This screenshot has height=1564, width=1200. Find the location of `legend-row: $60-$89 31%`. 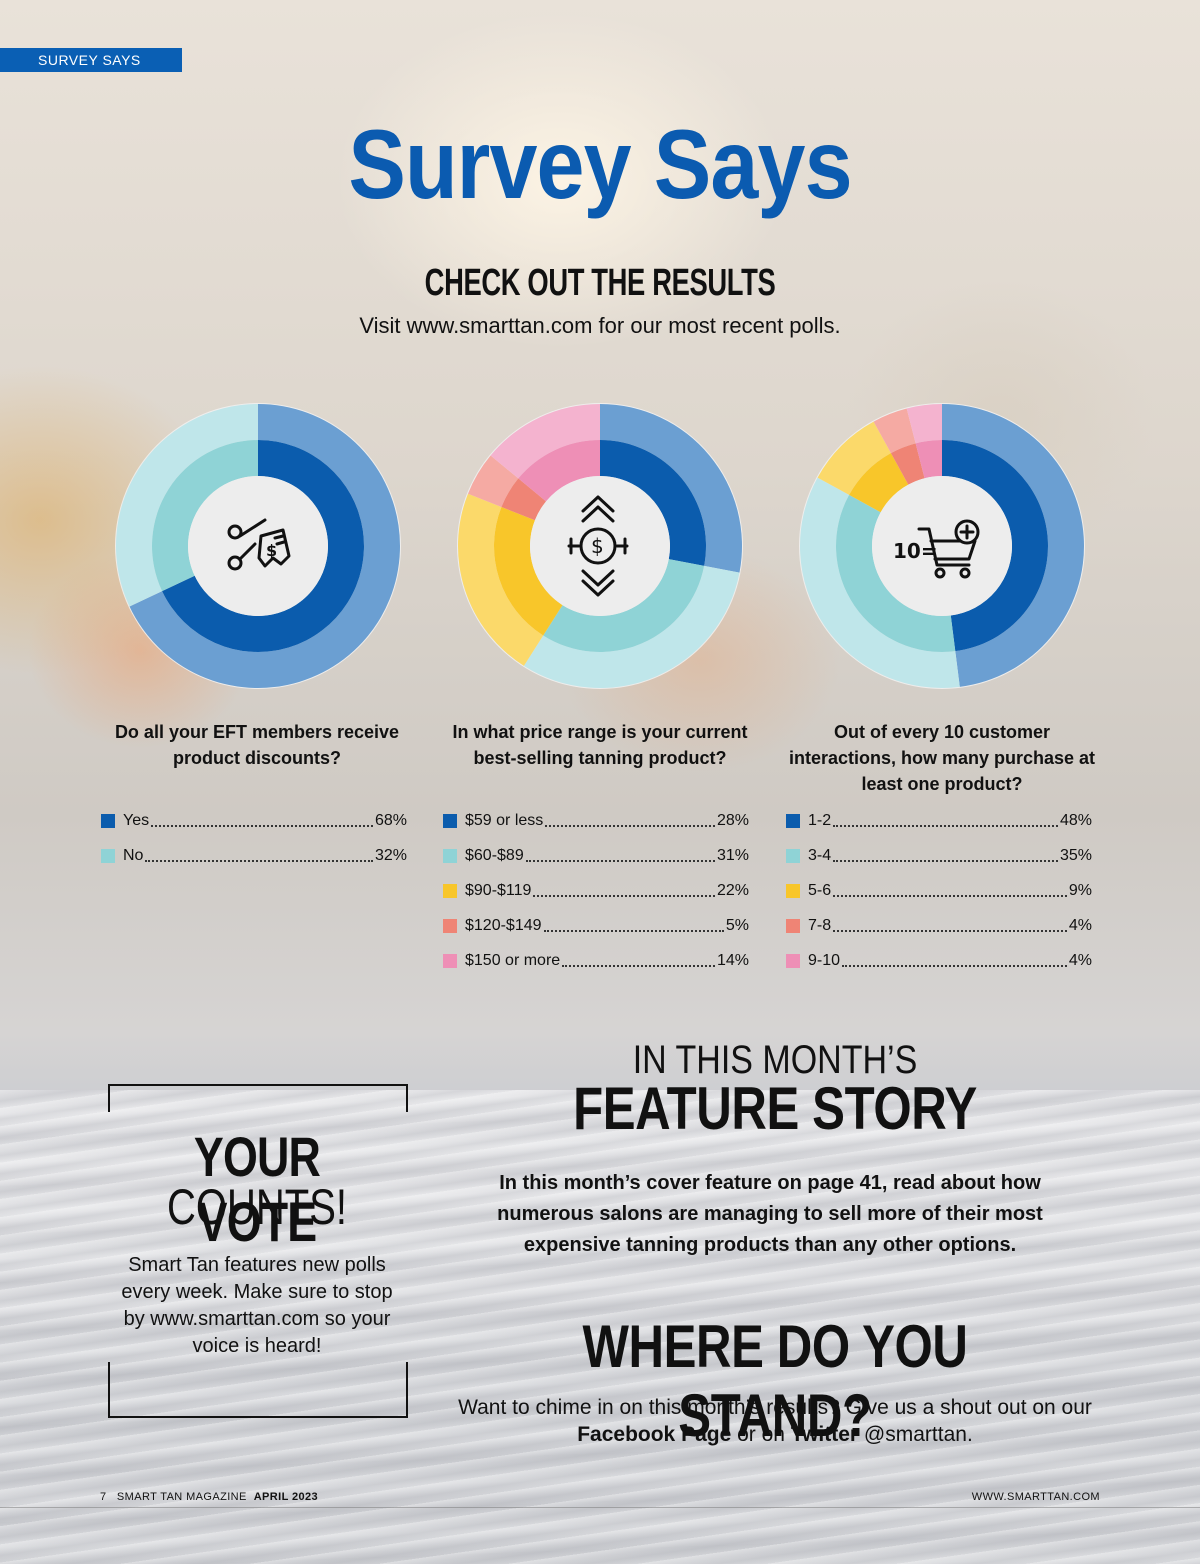

legend-row: $60-$89 31% is located at coordinates (596, 855).